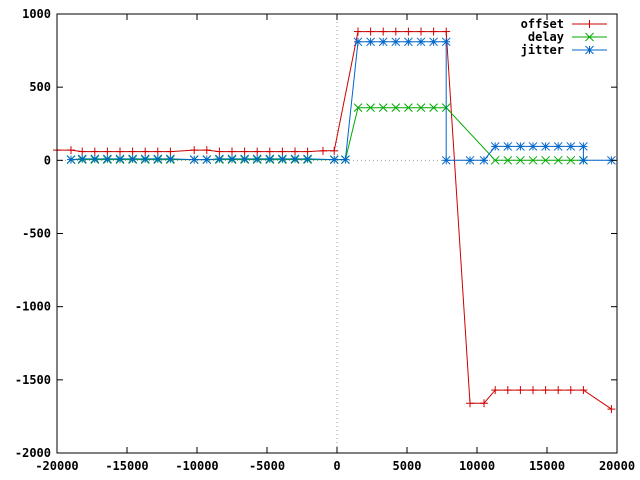 Image resolution: width=640 pixels, height=480 pixels. What do you see at coordinates (196, 466) in the screenshot?
I see `x-tick-label: -10000` at bounding box center [196, 466].